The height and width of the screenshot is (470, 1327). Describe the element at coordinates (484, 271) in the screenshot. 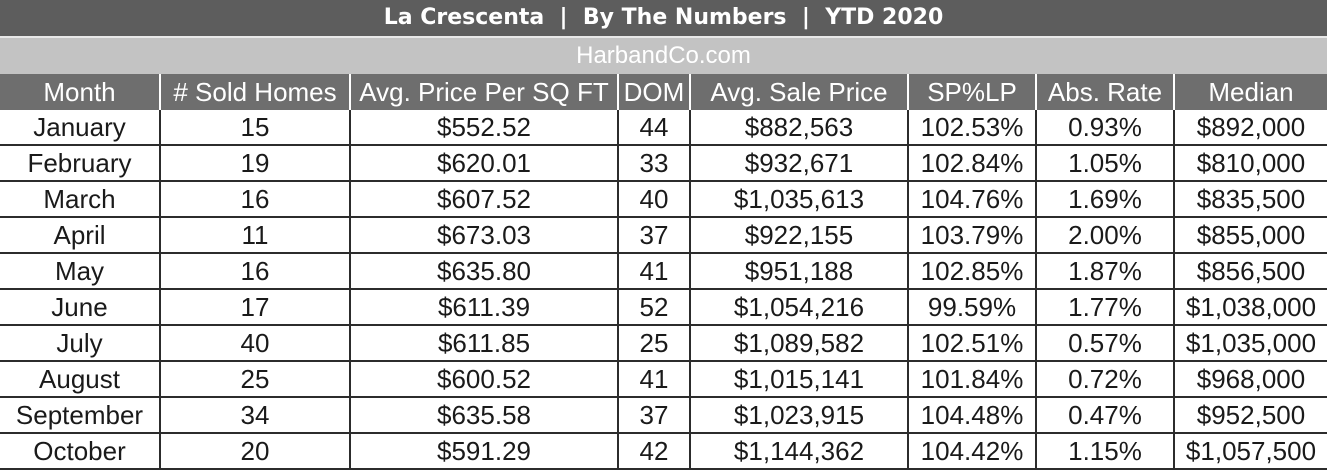

I see `cell-price-per-sqft: $635.80` at that location.